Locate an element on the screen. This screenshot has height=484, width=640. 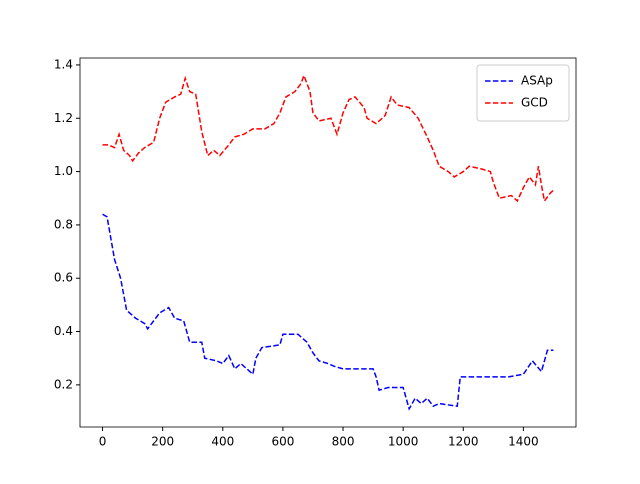
x-tick-label: 1000 is located at coordinates (403, 442).